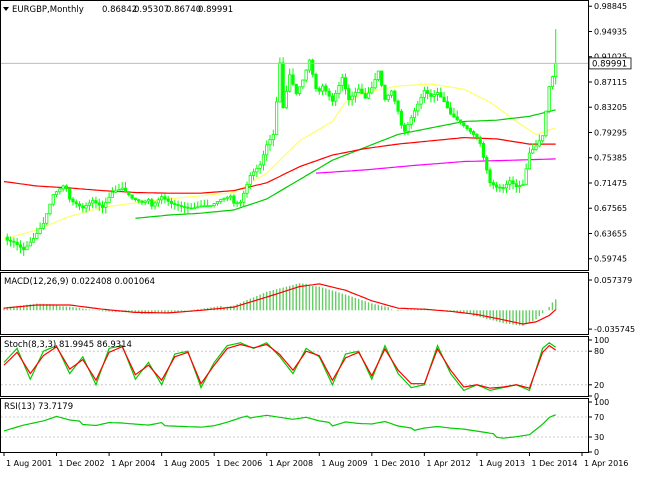  I want to click on ohlc-open: 0.86842, so click(119, 10).